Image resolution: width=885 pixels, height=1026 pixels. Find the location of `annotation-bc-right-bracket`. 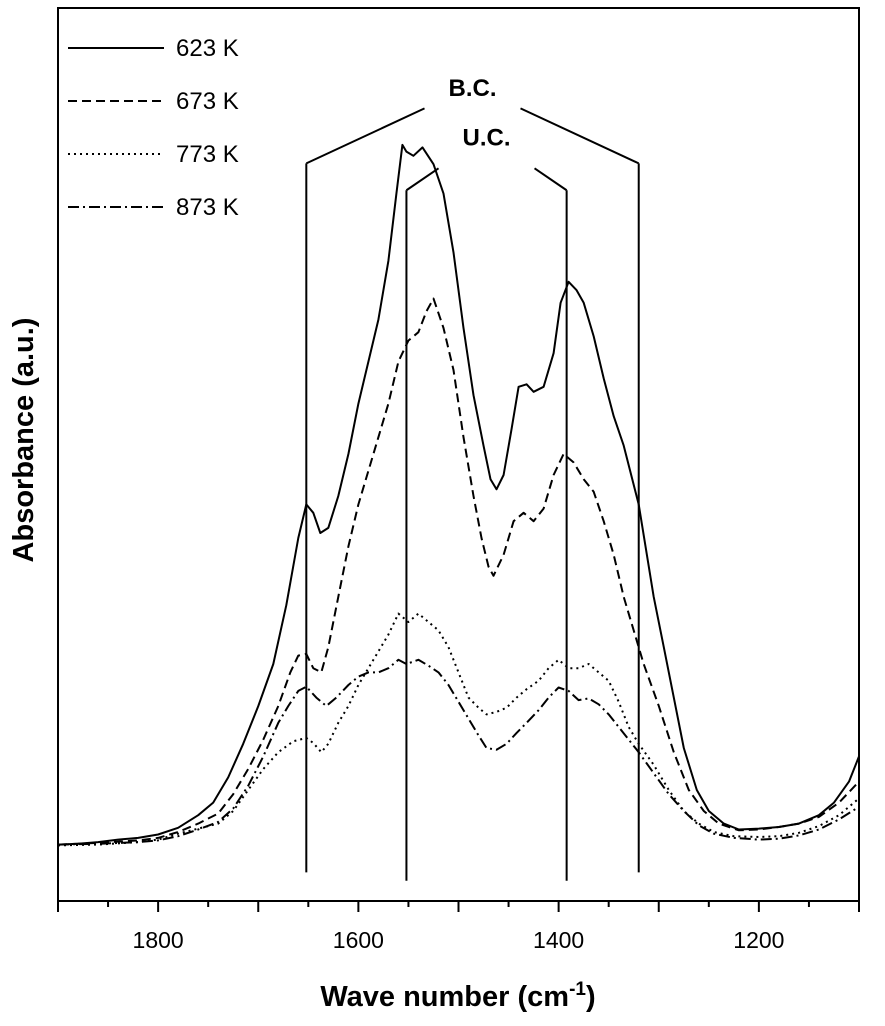

annotation-bc-right-bracket is located at coordinates (580, 136).